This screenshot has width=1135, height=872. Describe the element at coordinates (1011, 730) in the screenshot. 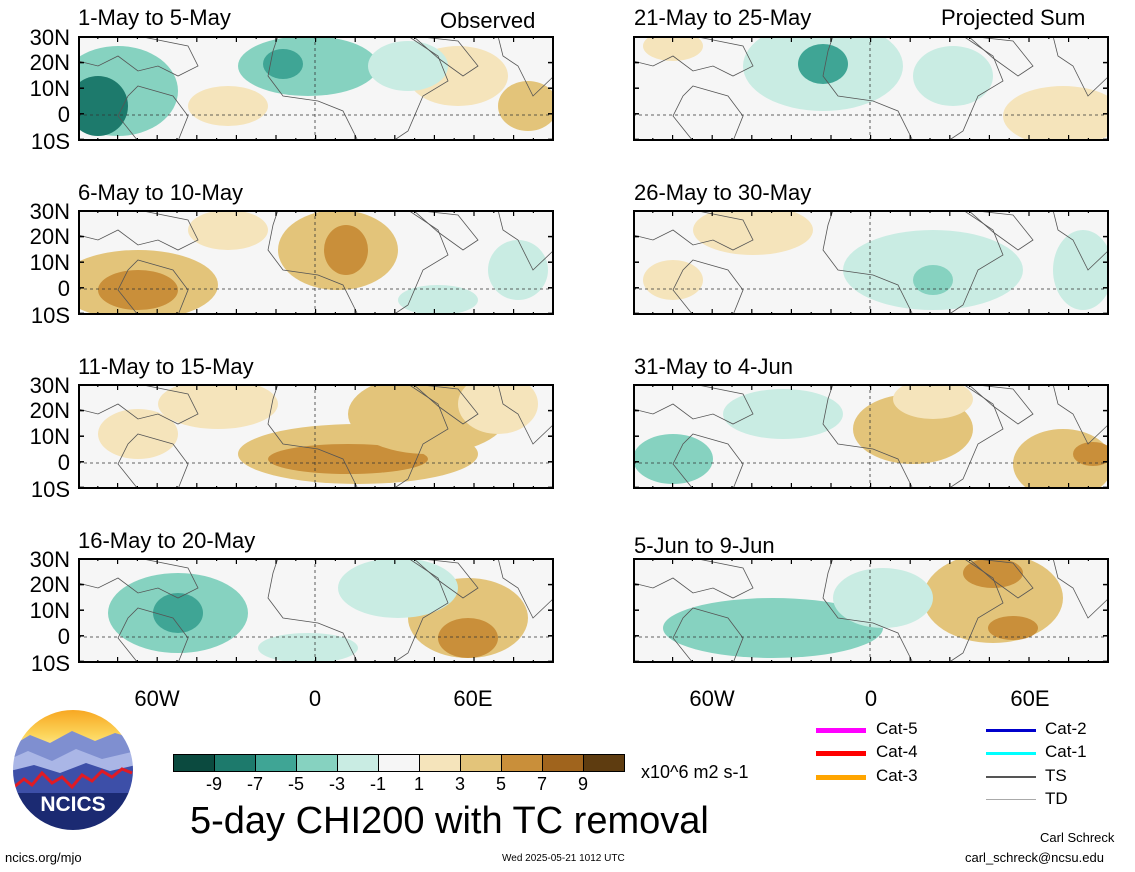

I see `tc-line-cat2` at that location.